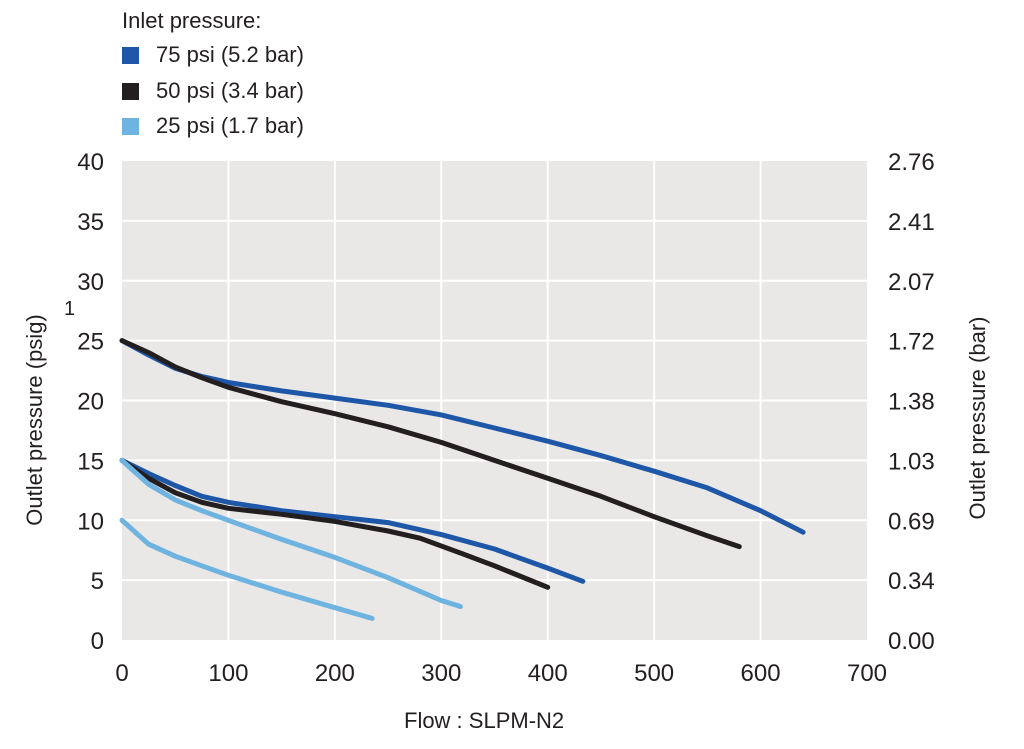 This screenshot has width=1024, height=749. I want to click on y-left-tick-label: 20, so click(90, 402).